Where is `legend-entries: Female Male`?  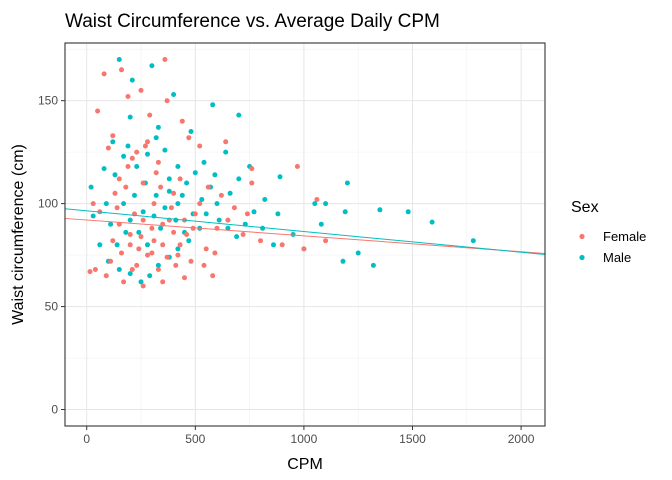
legend-entries: Female Male is located at coordinates (612, 247).